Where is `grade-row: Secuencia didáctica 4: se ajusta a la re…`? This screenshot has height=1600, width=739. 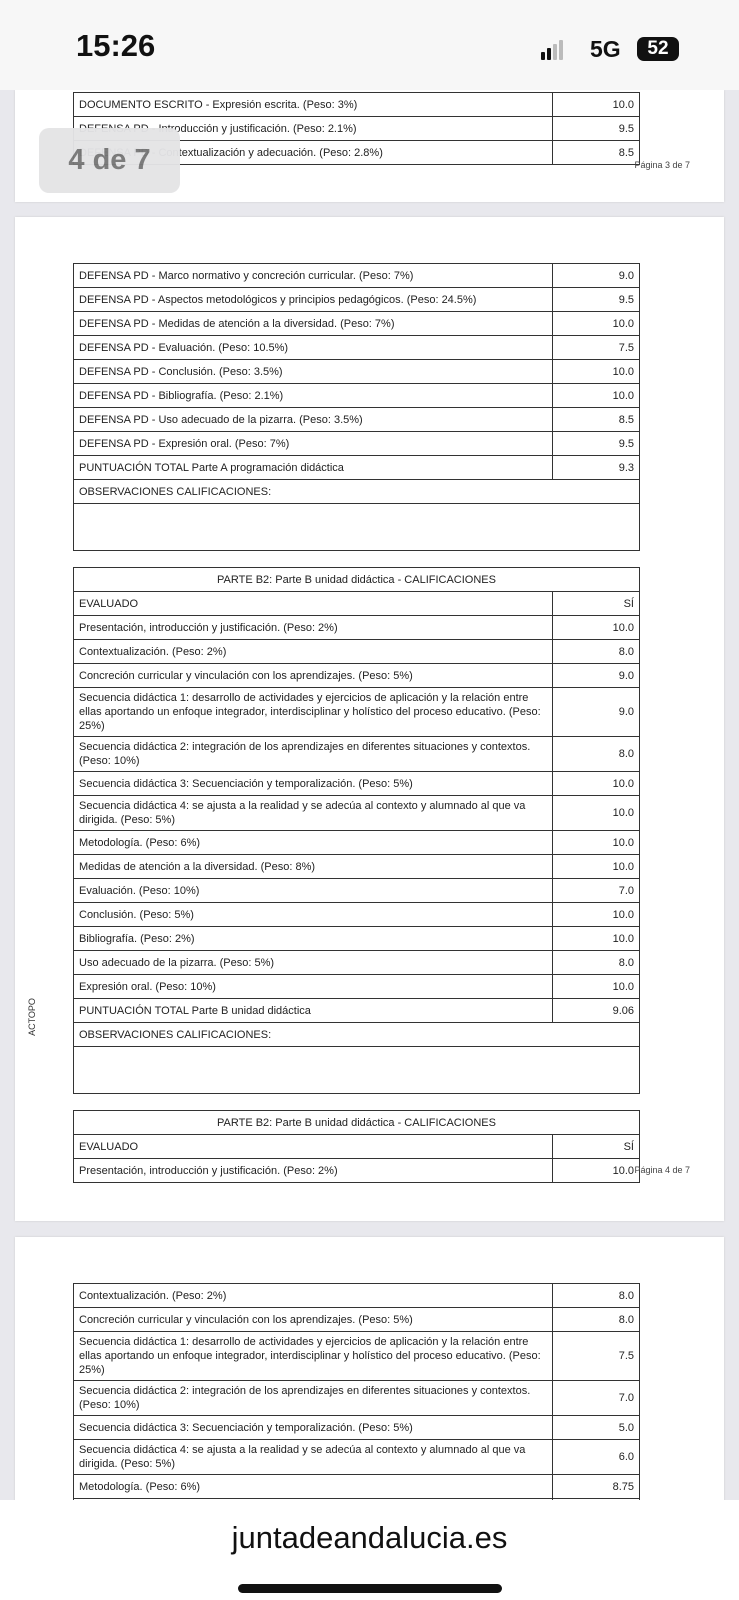 grade-row: Secuencia didáctica 4: se ajusta a la re… is located at coordinates (356, 813).